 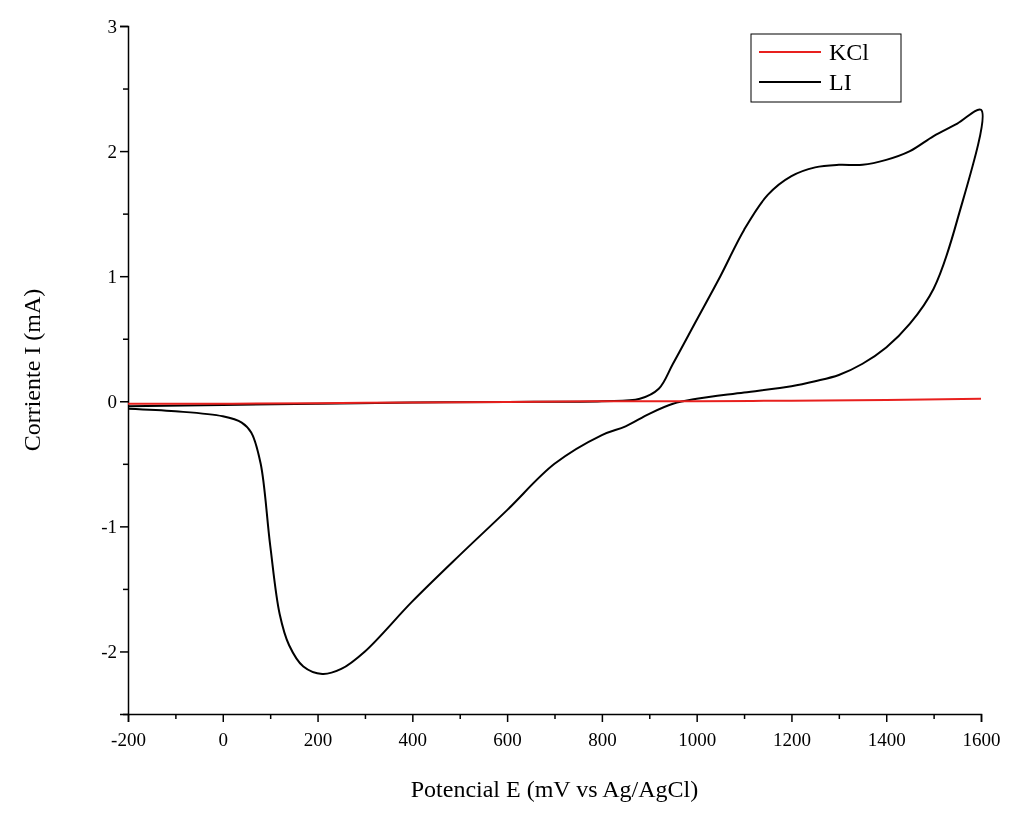 I want to click on legend-label: LI, so click(x=840, y=82).